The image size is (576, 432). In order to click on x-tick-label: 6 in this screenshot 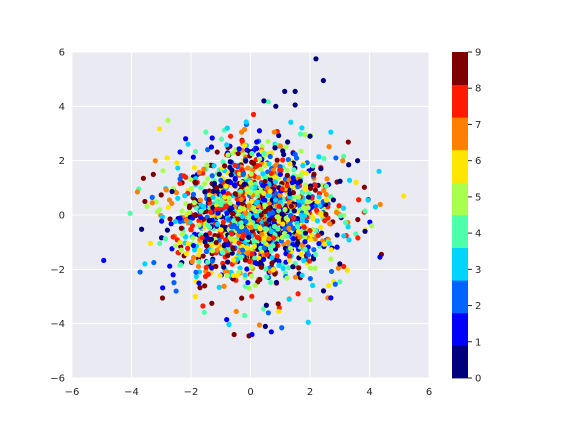, I will do `click(429, 392)`.